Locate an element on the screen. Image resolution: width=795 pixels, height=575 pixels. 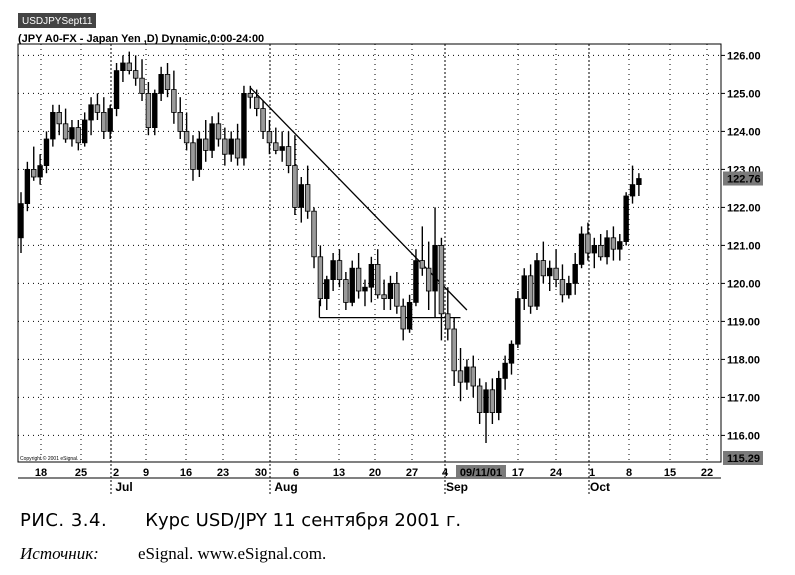
x-tick-label: 13 is located at coordinates (339, 473).